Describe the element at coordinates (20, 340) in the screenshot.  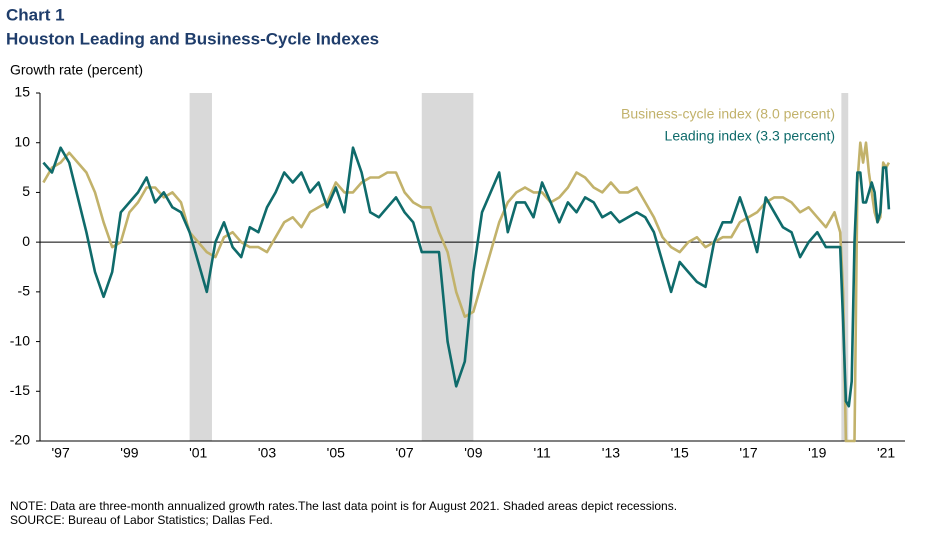
I see `y-tick-label: -10` at that location.